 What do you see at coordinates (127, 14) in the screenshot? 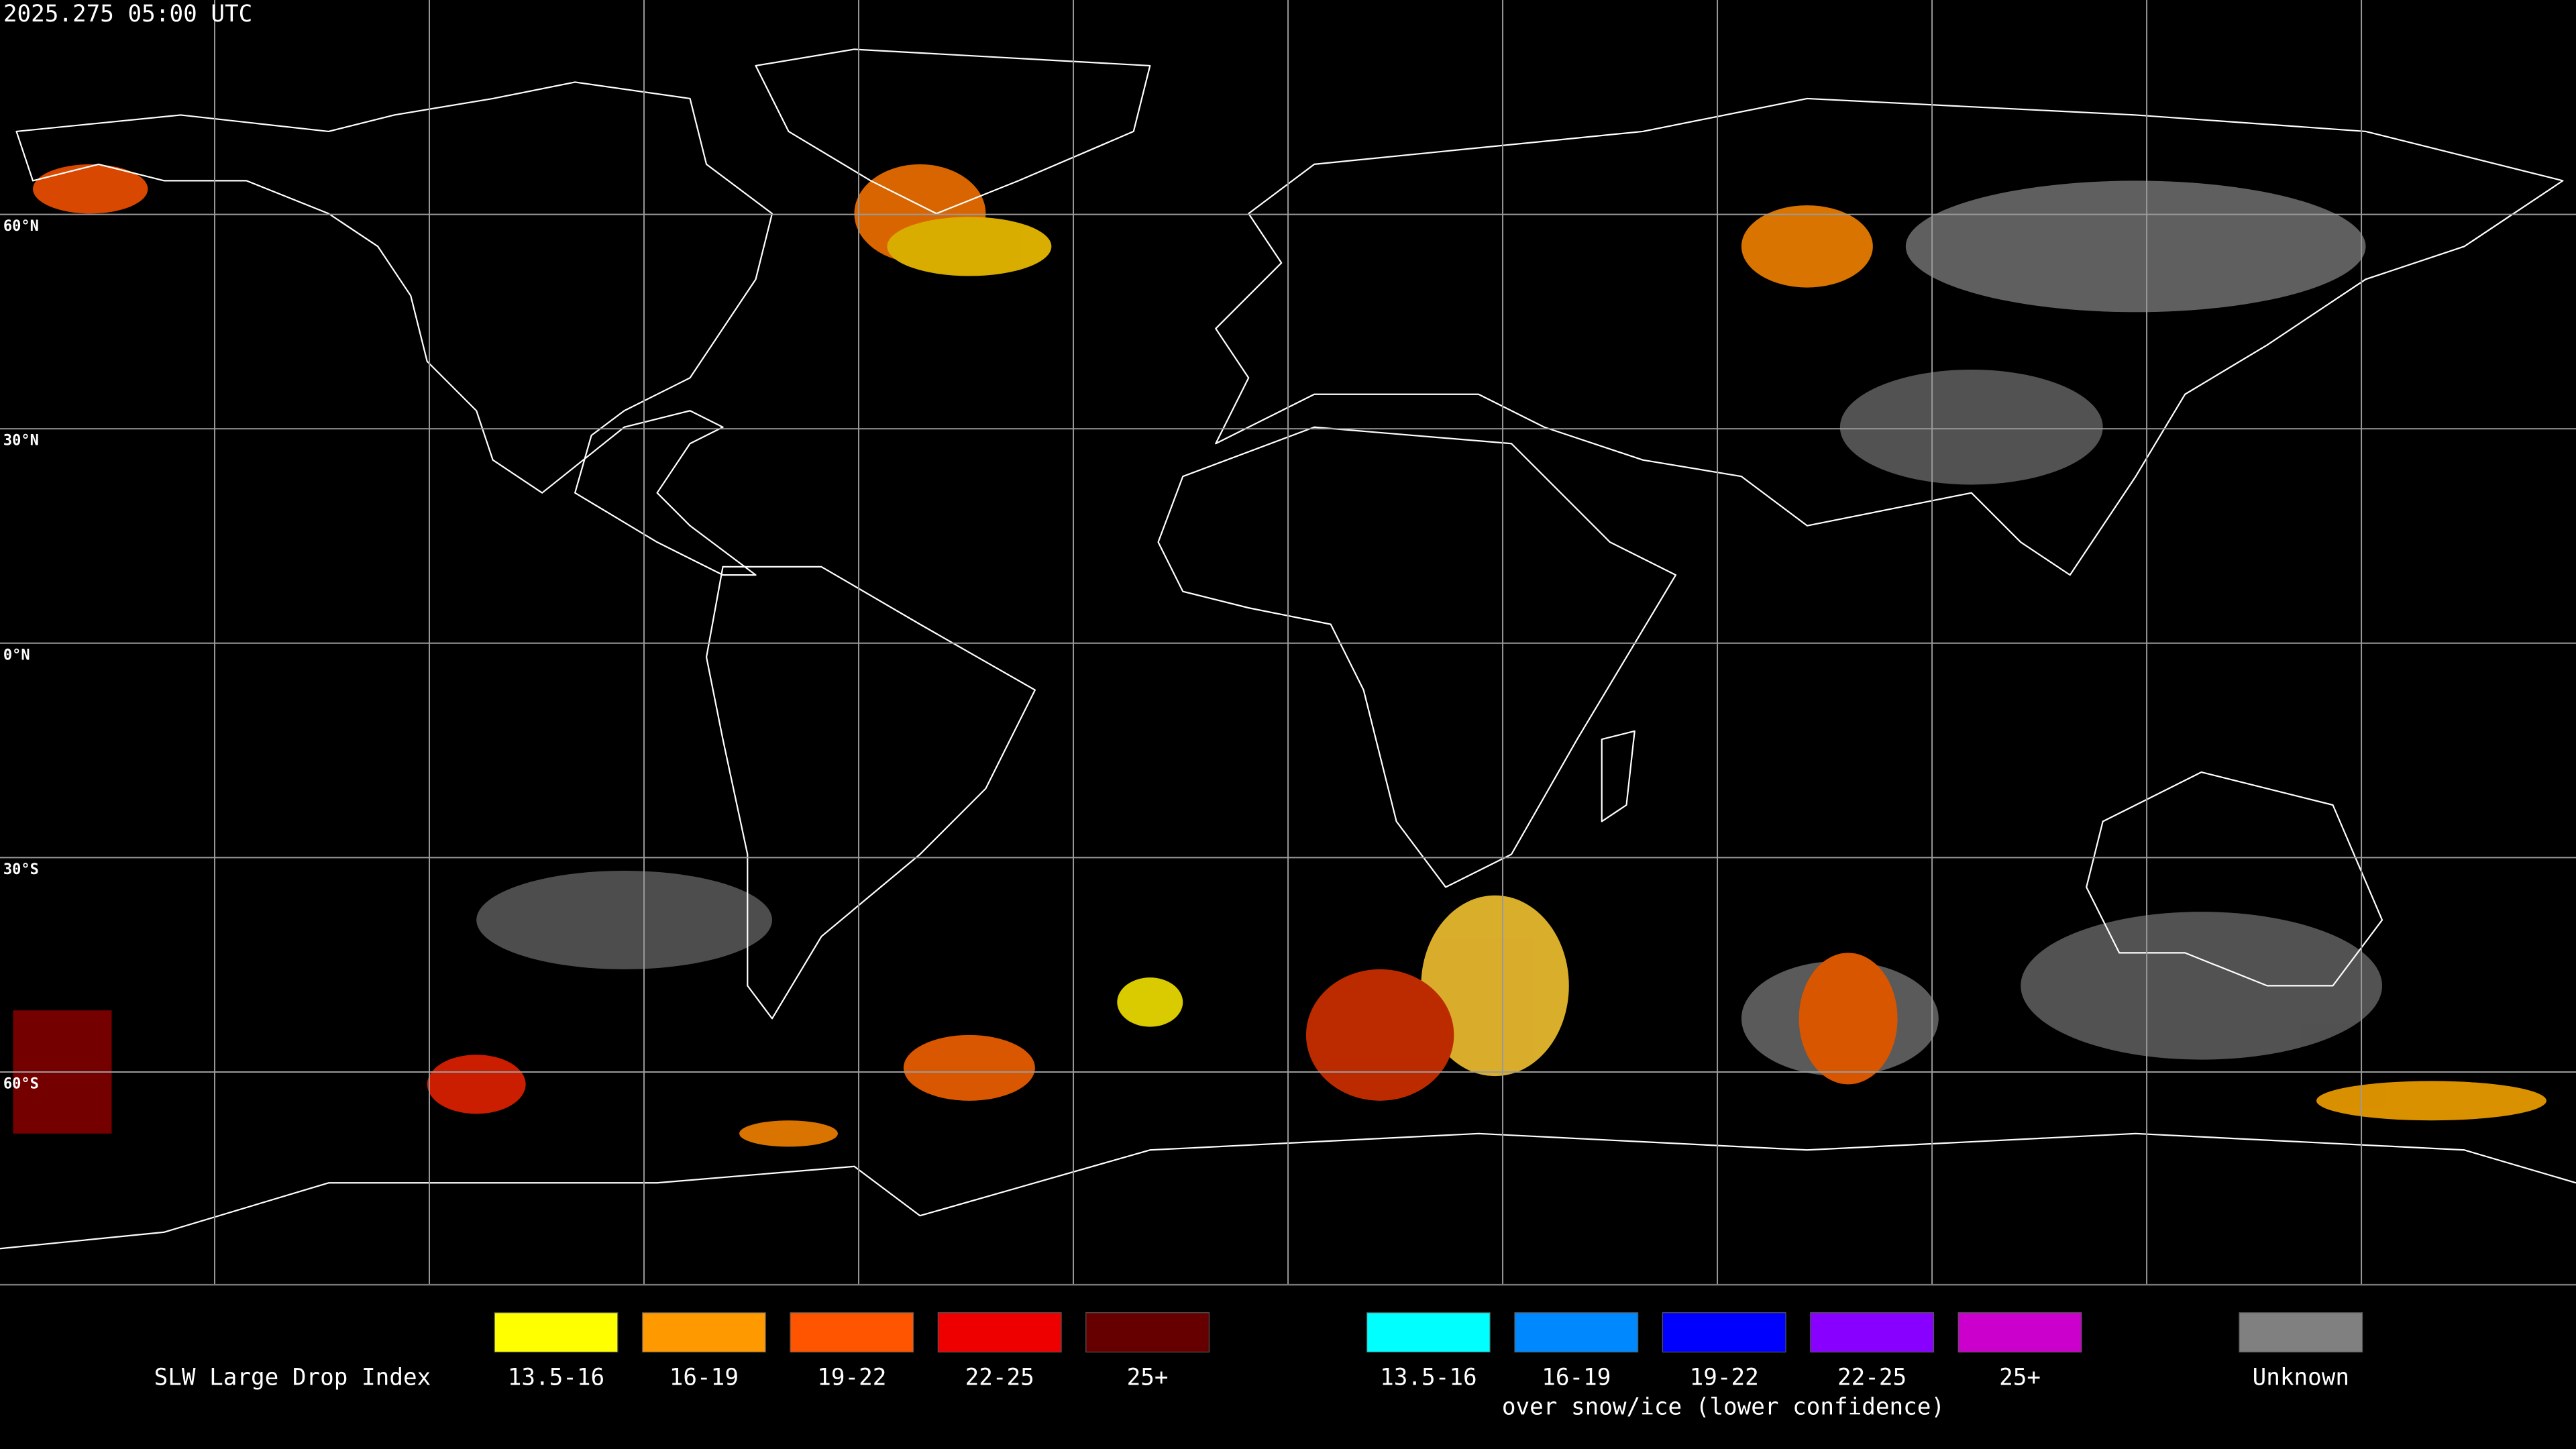
I see `timestamp: 2025.275 05:00 UTC` at bounding box center [127, 14].